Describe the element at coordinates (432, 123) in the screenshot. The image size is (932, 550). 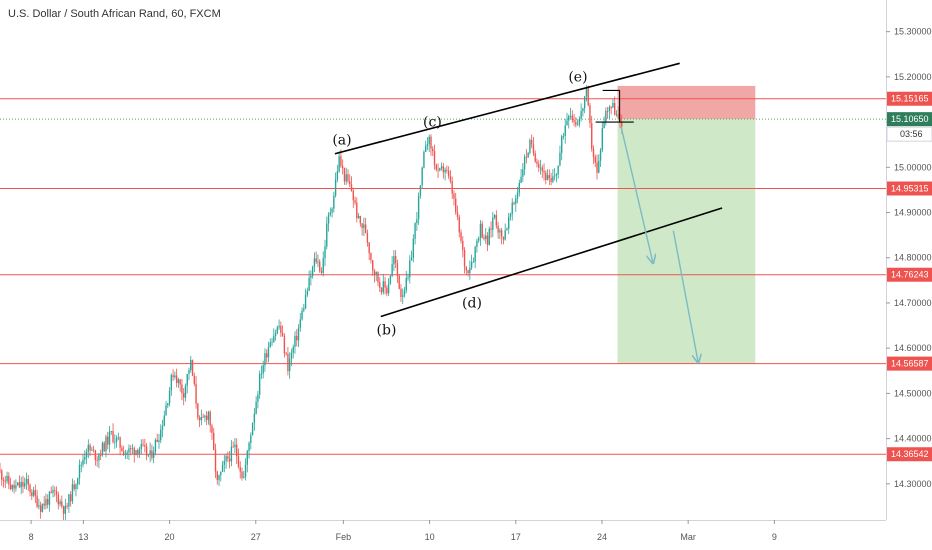
I see `wave-label-2: (c)` at that location.